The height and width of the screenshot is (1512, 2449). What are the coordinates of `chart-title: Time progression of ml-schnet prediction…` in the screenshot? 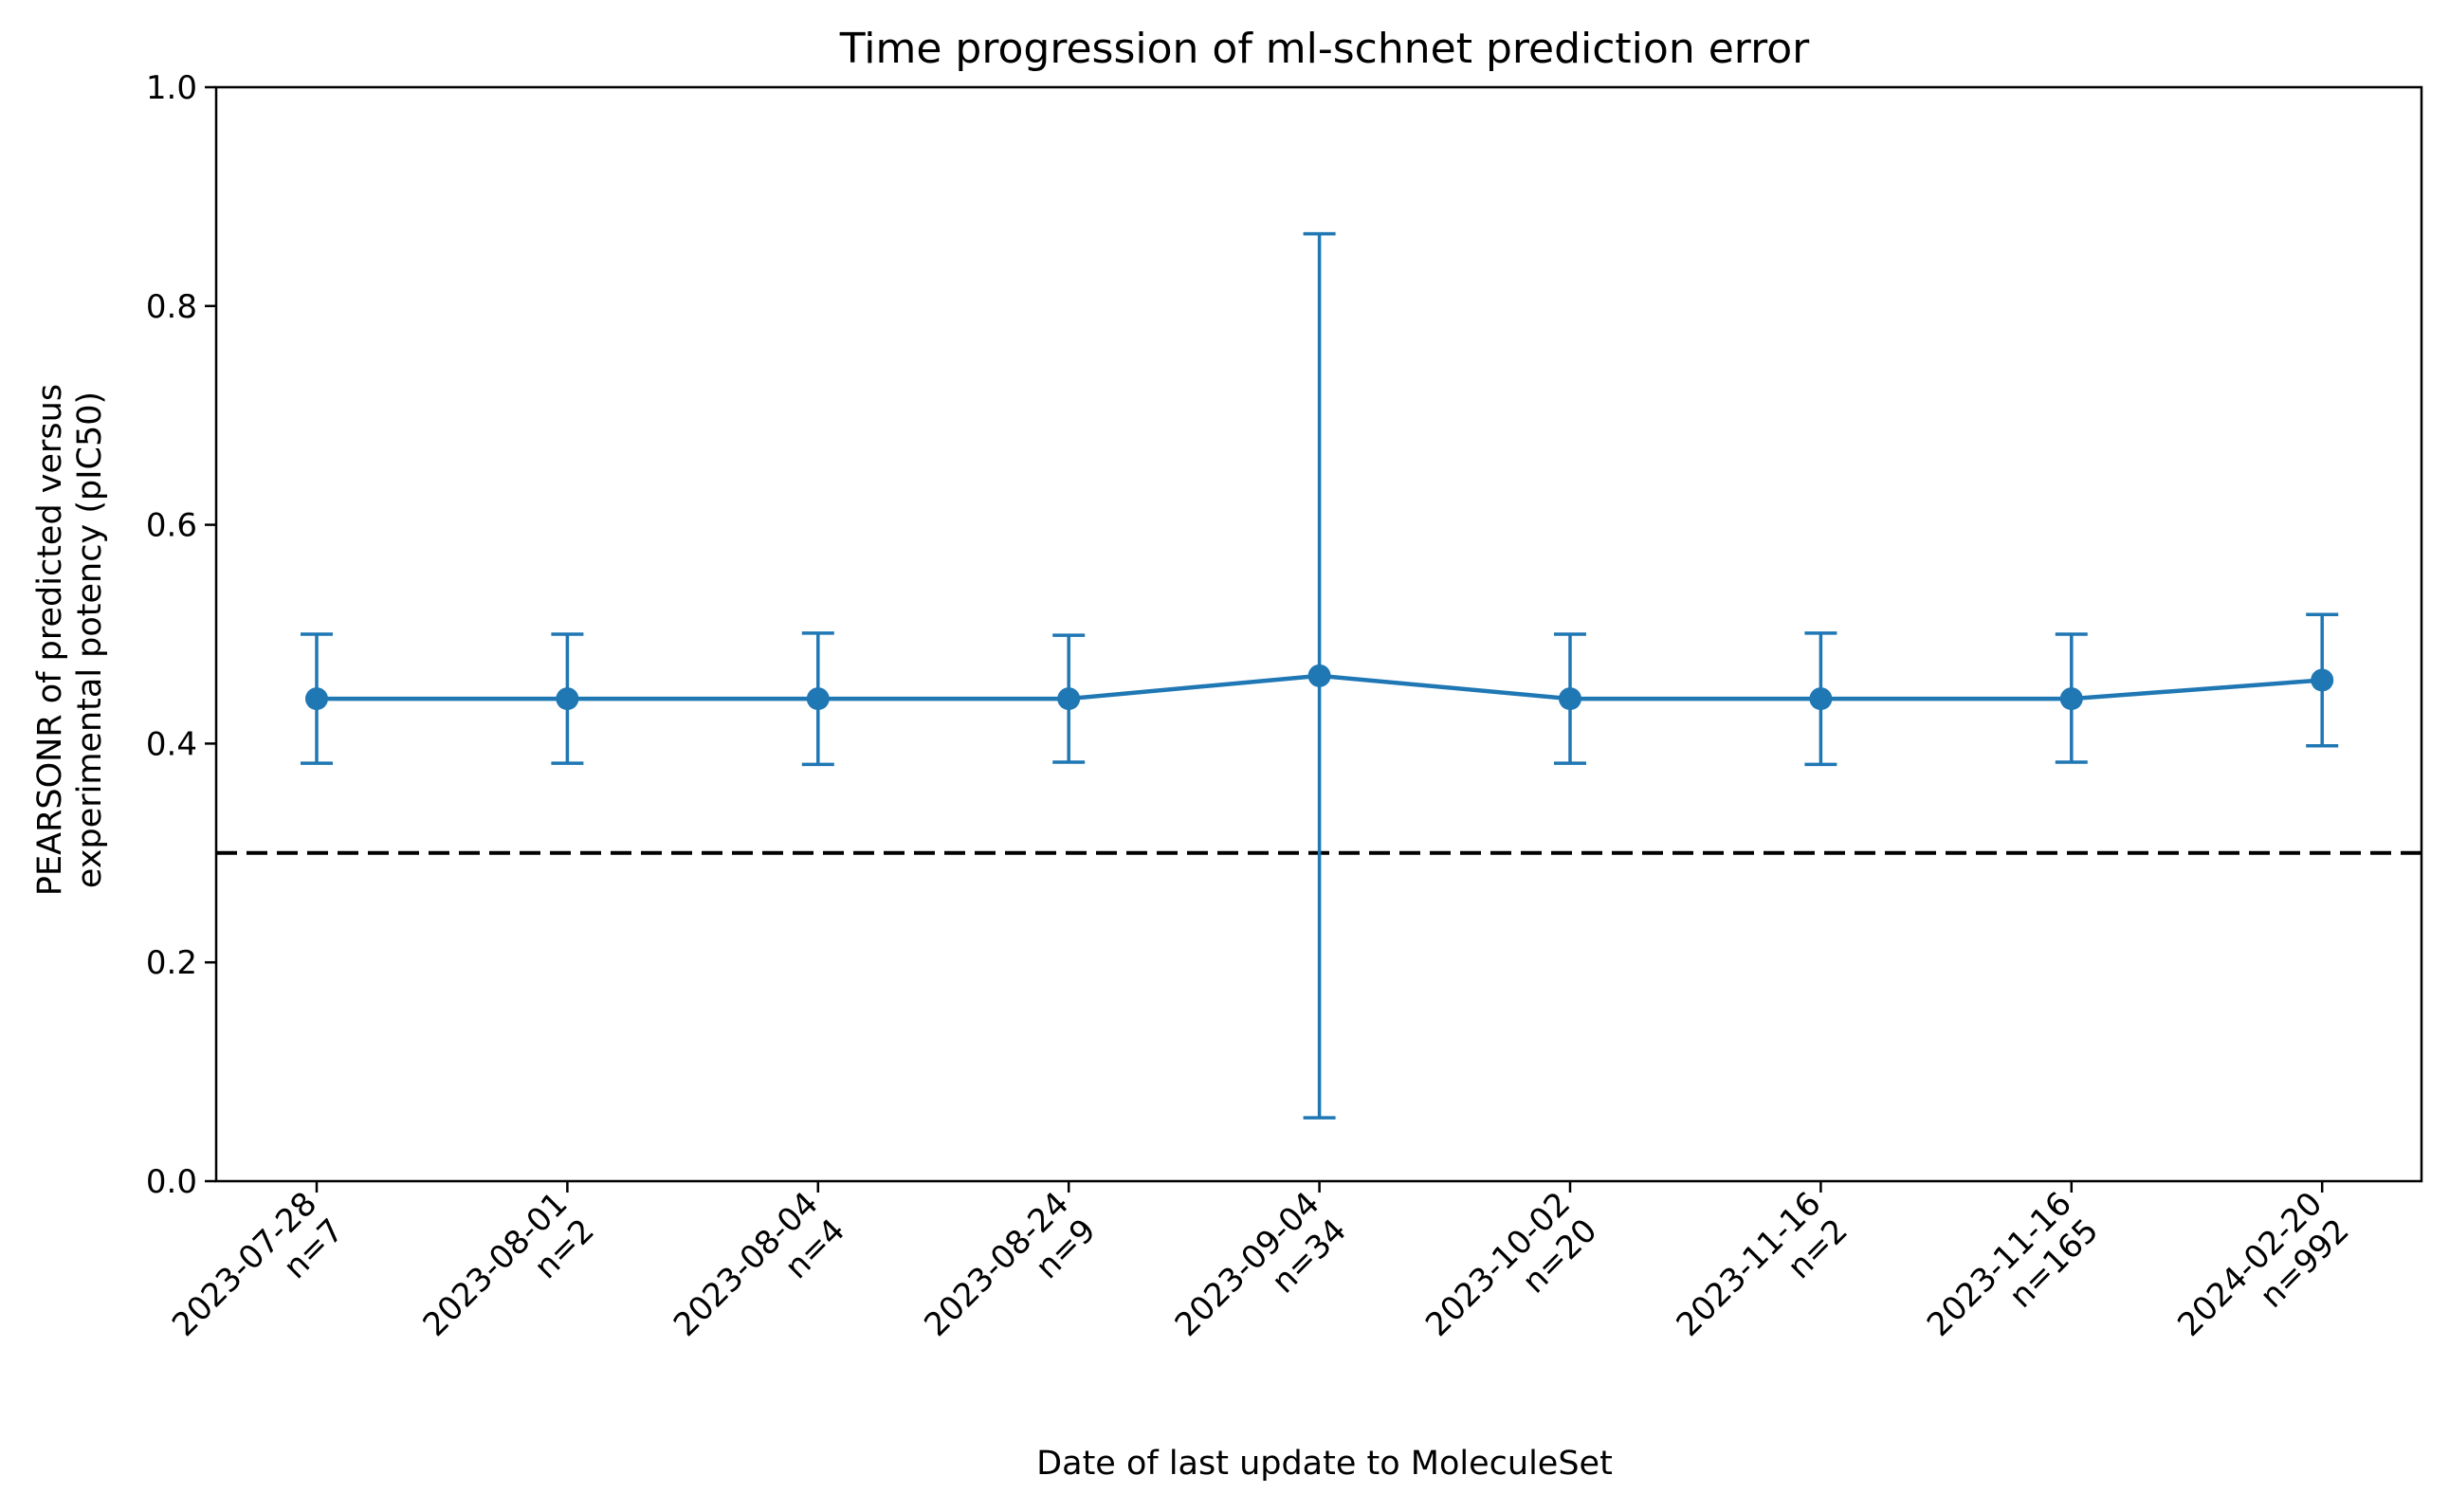 It's located at (1324, 49).